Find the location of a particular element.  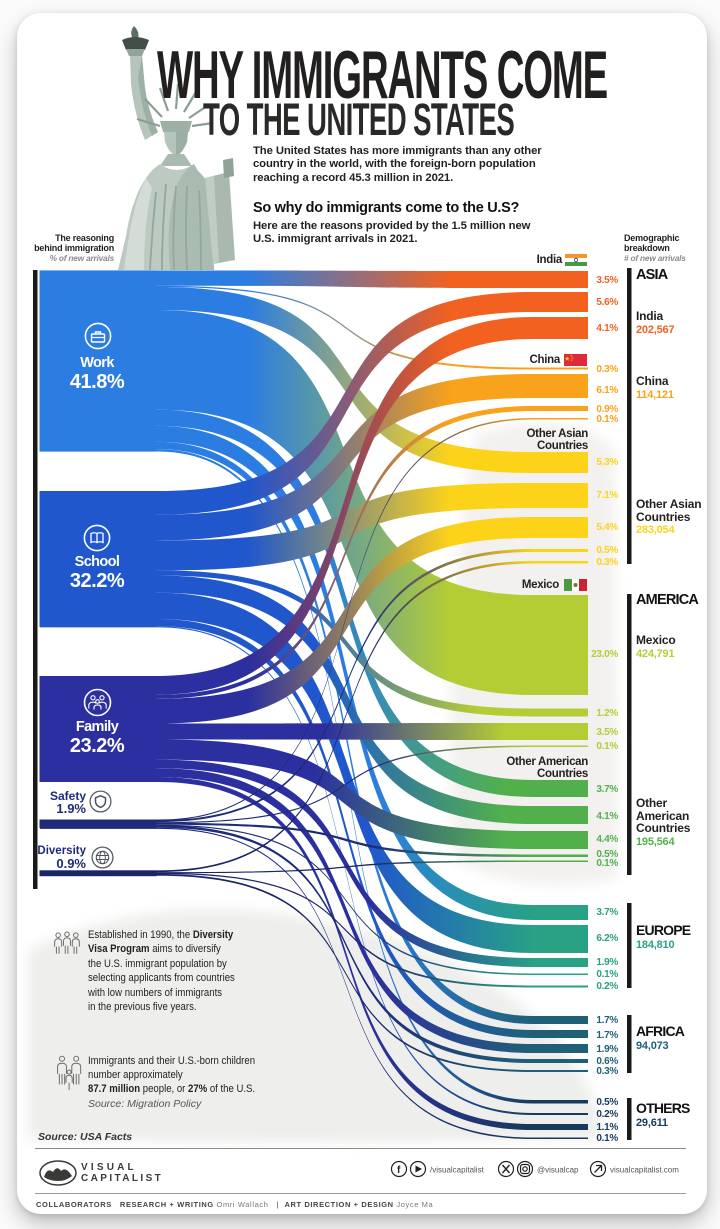

svg-text: f is located at coordinates (399, 1170).